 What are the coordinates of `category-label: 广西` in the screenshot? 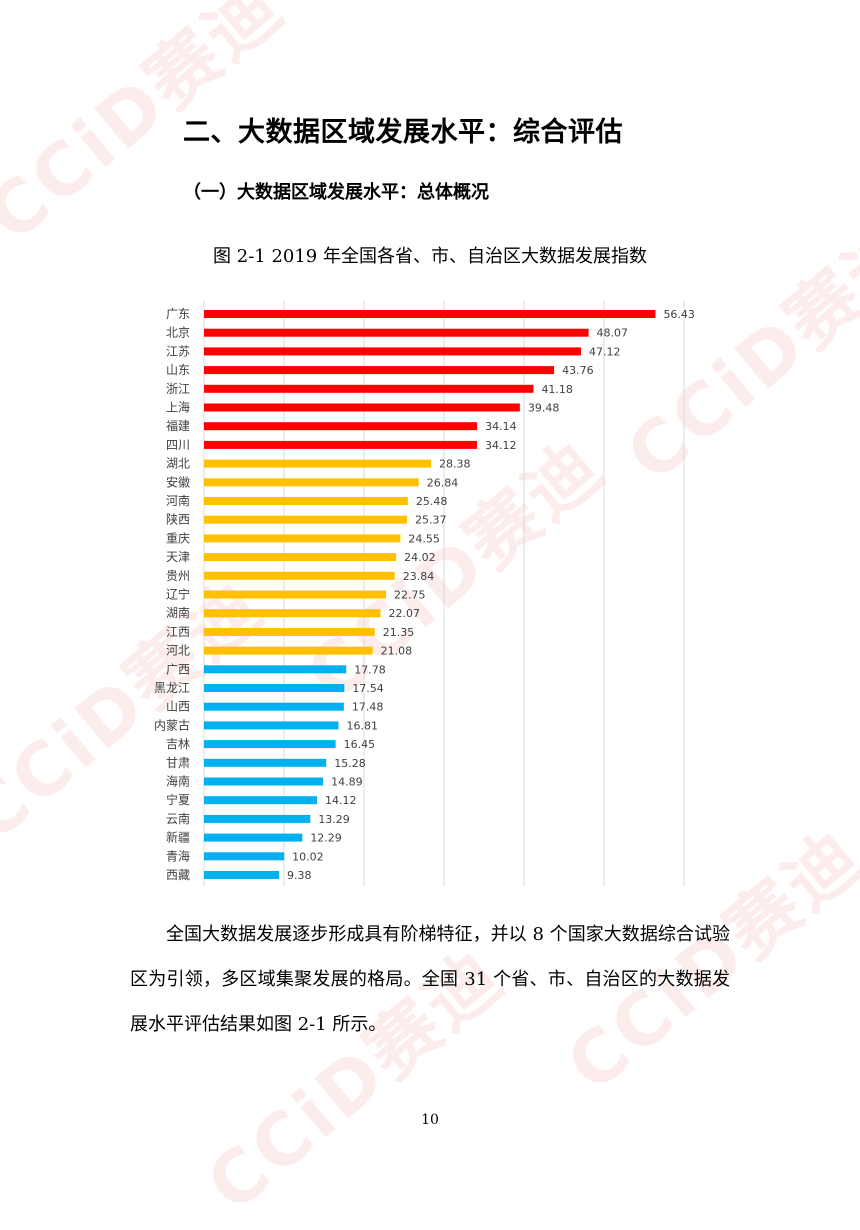 It's located at (178, 669).